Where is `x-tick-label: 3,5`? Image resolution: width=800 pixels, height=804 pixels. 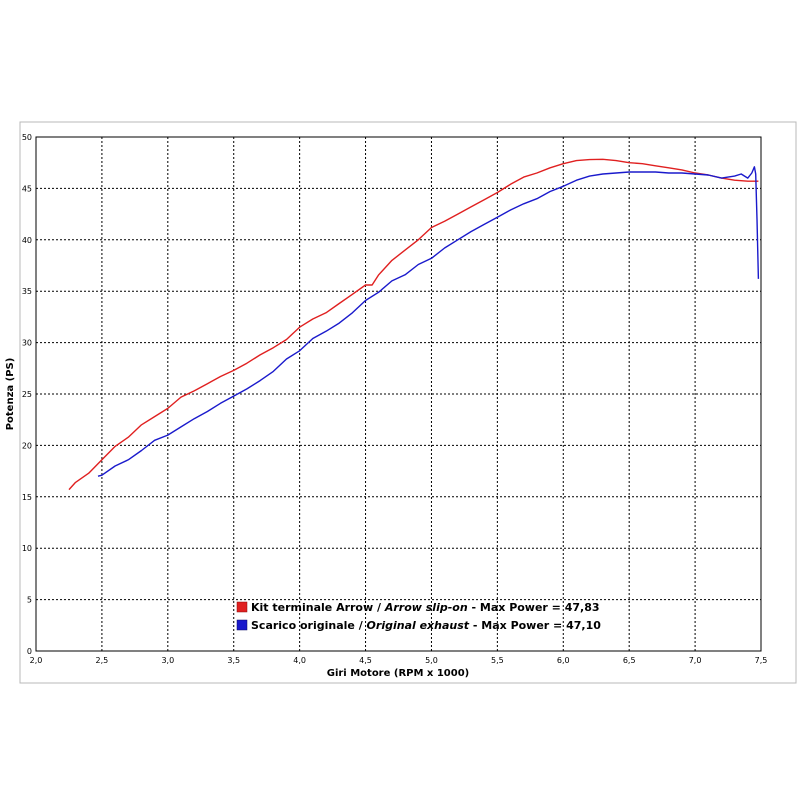 x-tick-label: 3,5 is located at coordinates (233, 660).